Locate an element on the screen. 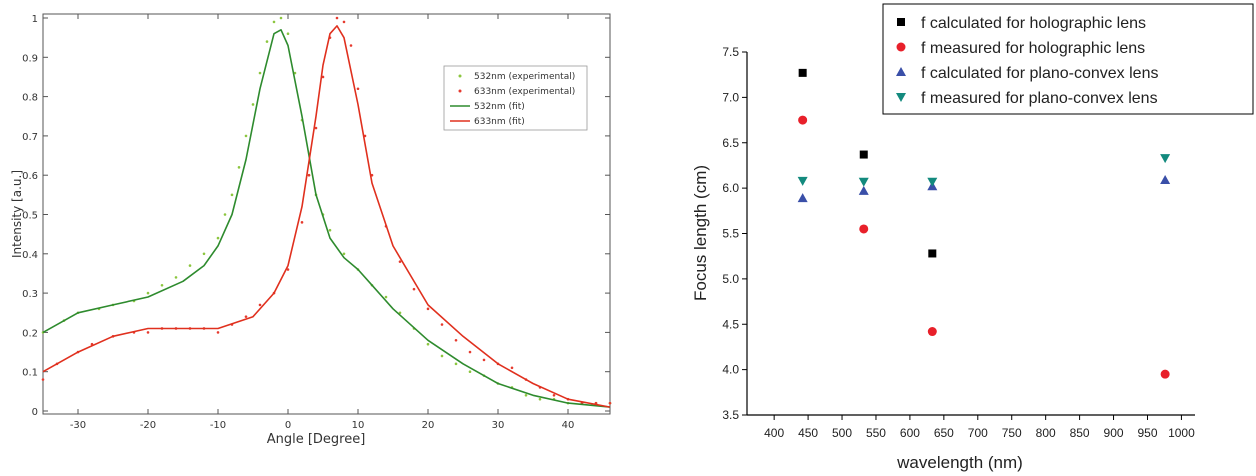 The width and height of the screenshot is (1256, 476). right-legend-label: f measured for plano-convex lens is located at coordinates (1039, 98).